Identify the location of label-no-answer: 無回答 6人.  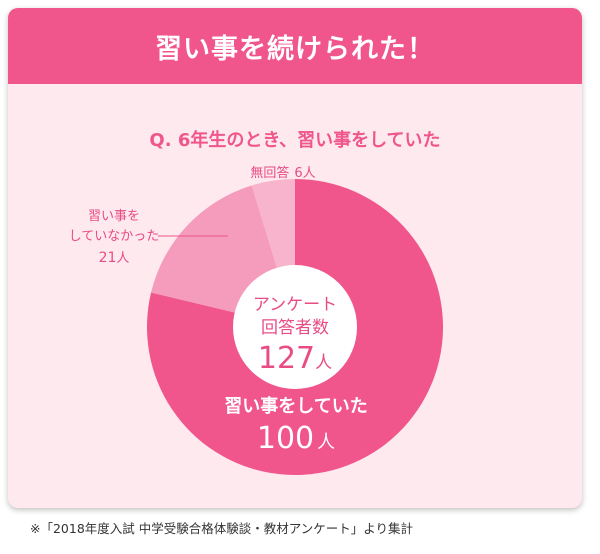
(282, 173).